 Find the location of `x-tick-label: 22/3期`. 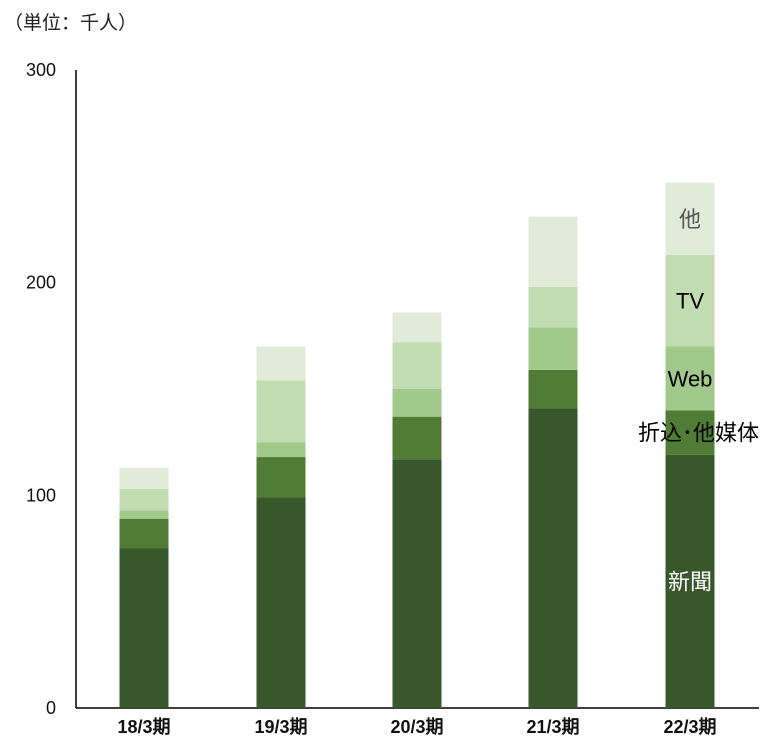

x-tick-label: 22/3期 is located at coordinates (689, 727).